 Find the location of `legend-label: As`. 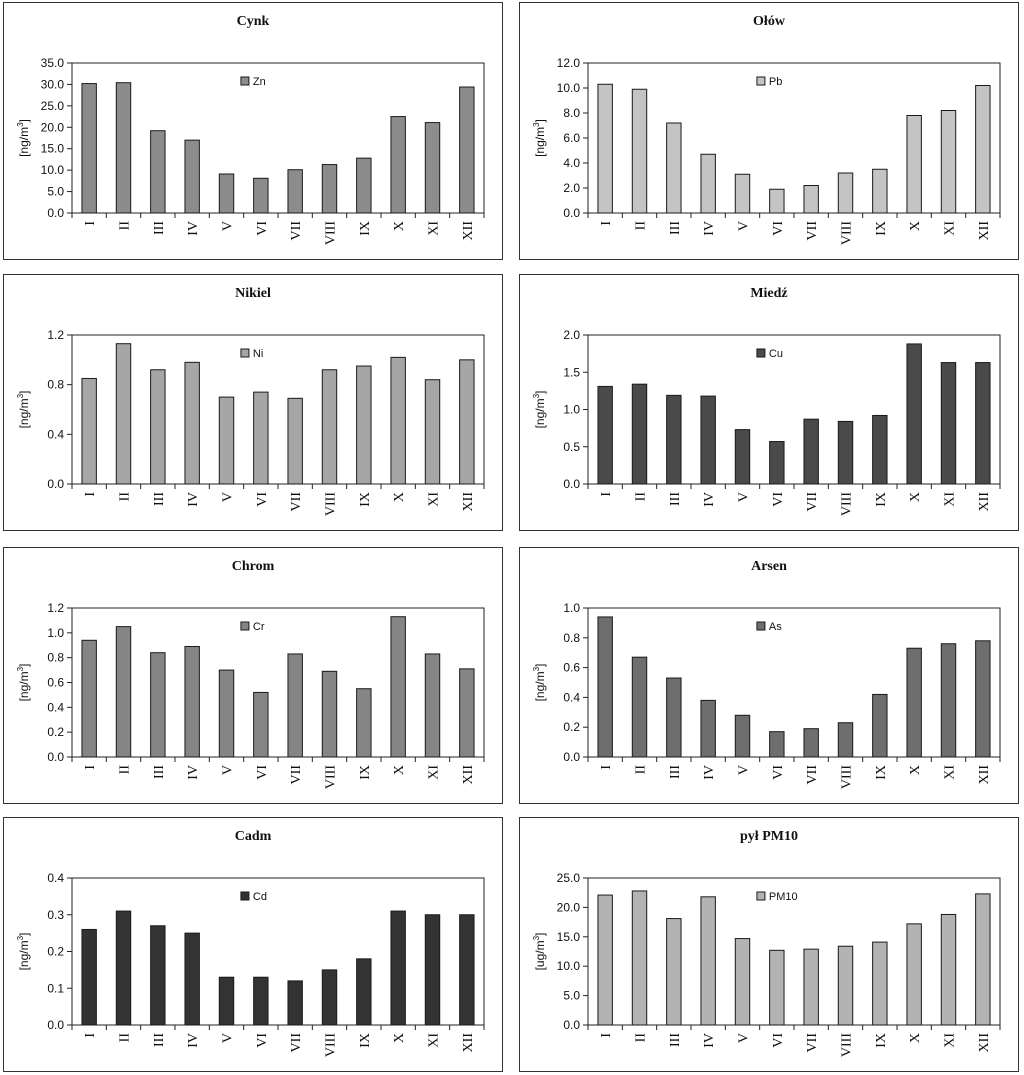

legend-label: As is located at coordinates (775, 627).